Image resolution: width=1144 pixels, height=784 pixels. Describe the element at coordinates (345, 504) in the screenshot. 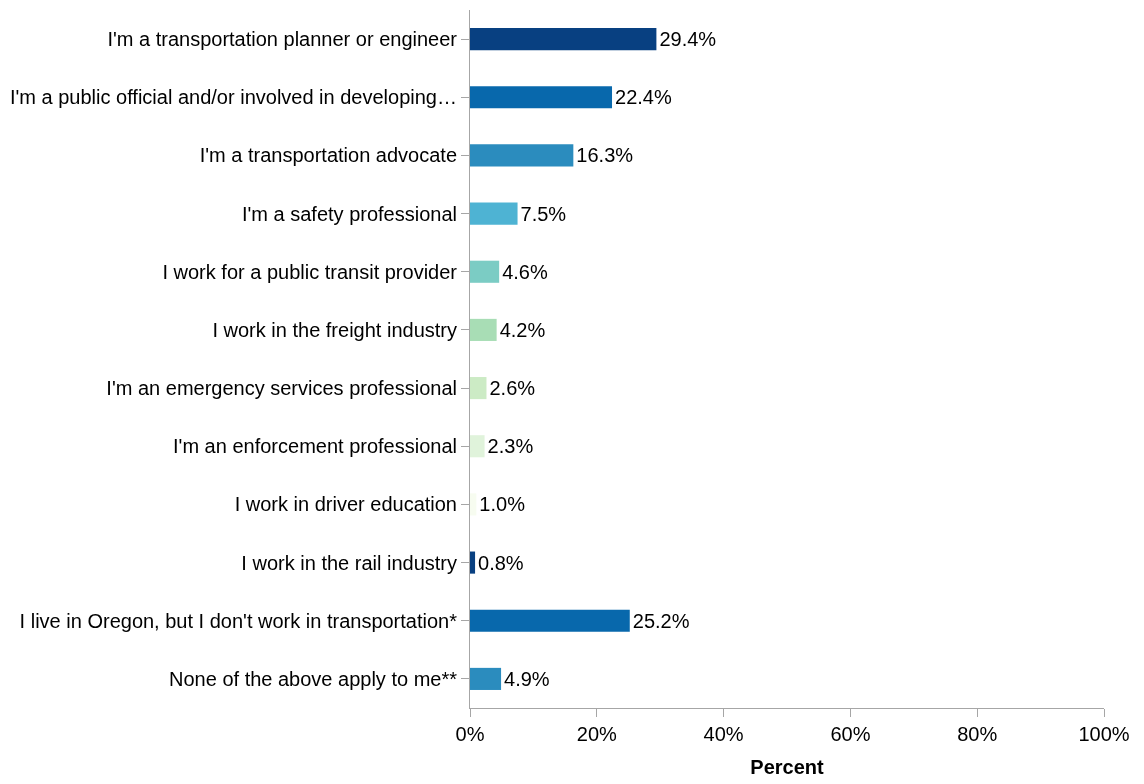

I see `y-tick-label: I work in driver education` at that location.